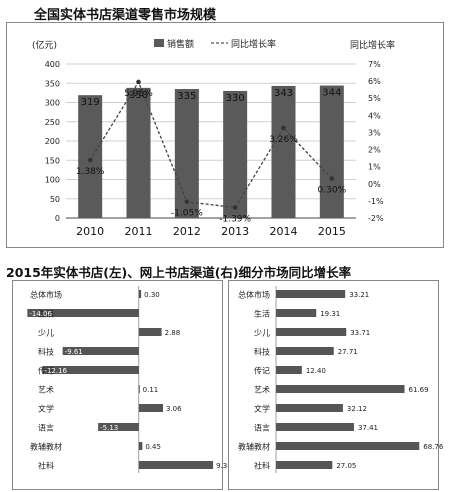 This screenshot has height=492, width=450. What do you see at coordinates (235, 98) in the screenshot?
I see `bar-value-label: 330` at bounding box center [235, 98].